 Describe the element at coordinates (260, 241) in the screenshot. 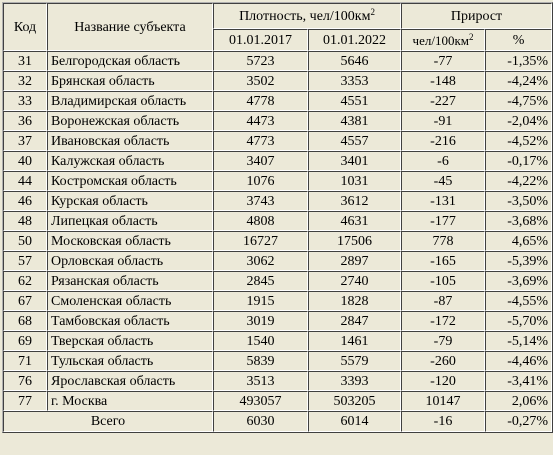

I see `cell-density-2017: 16727` at that location.